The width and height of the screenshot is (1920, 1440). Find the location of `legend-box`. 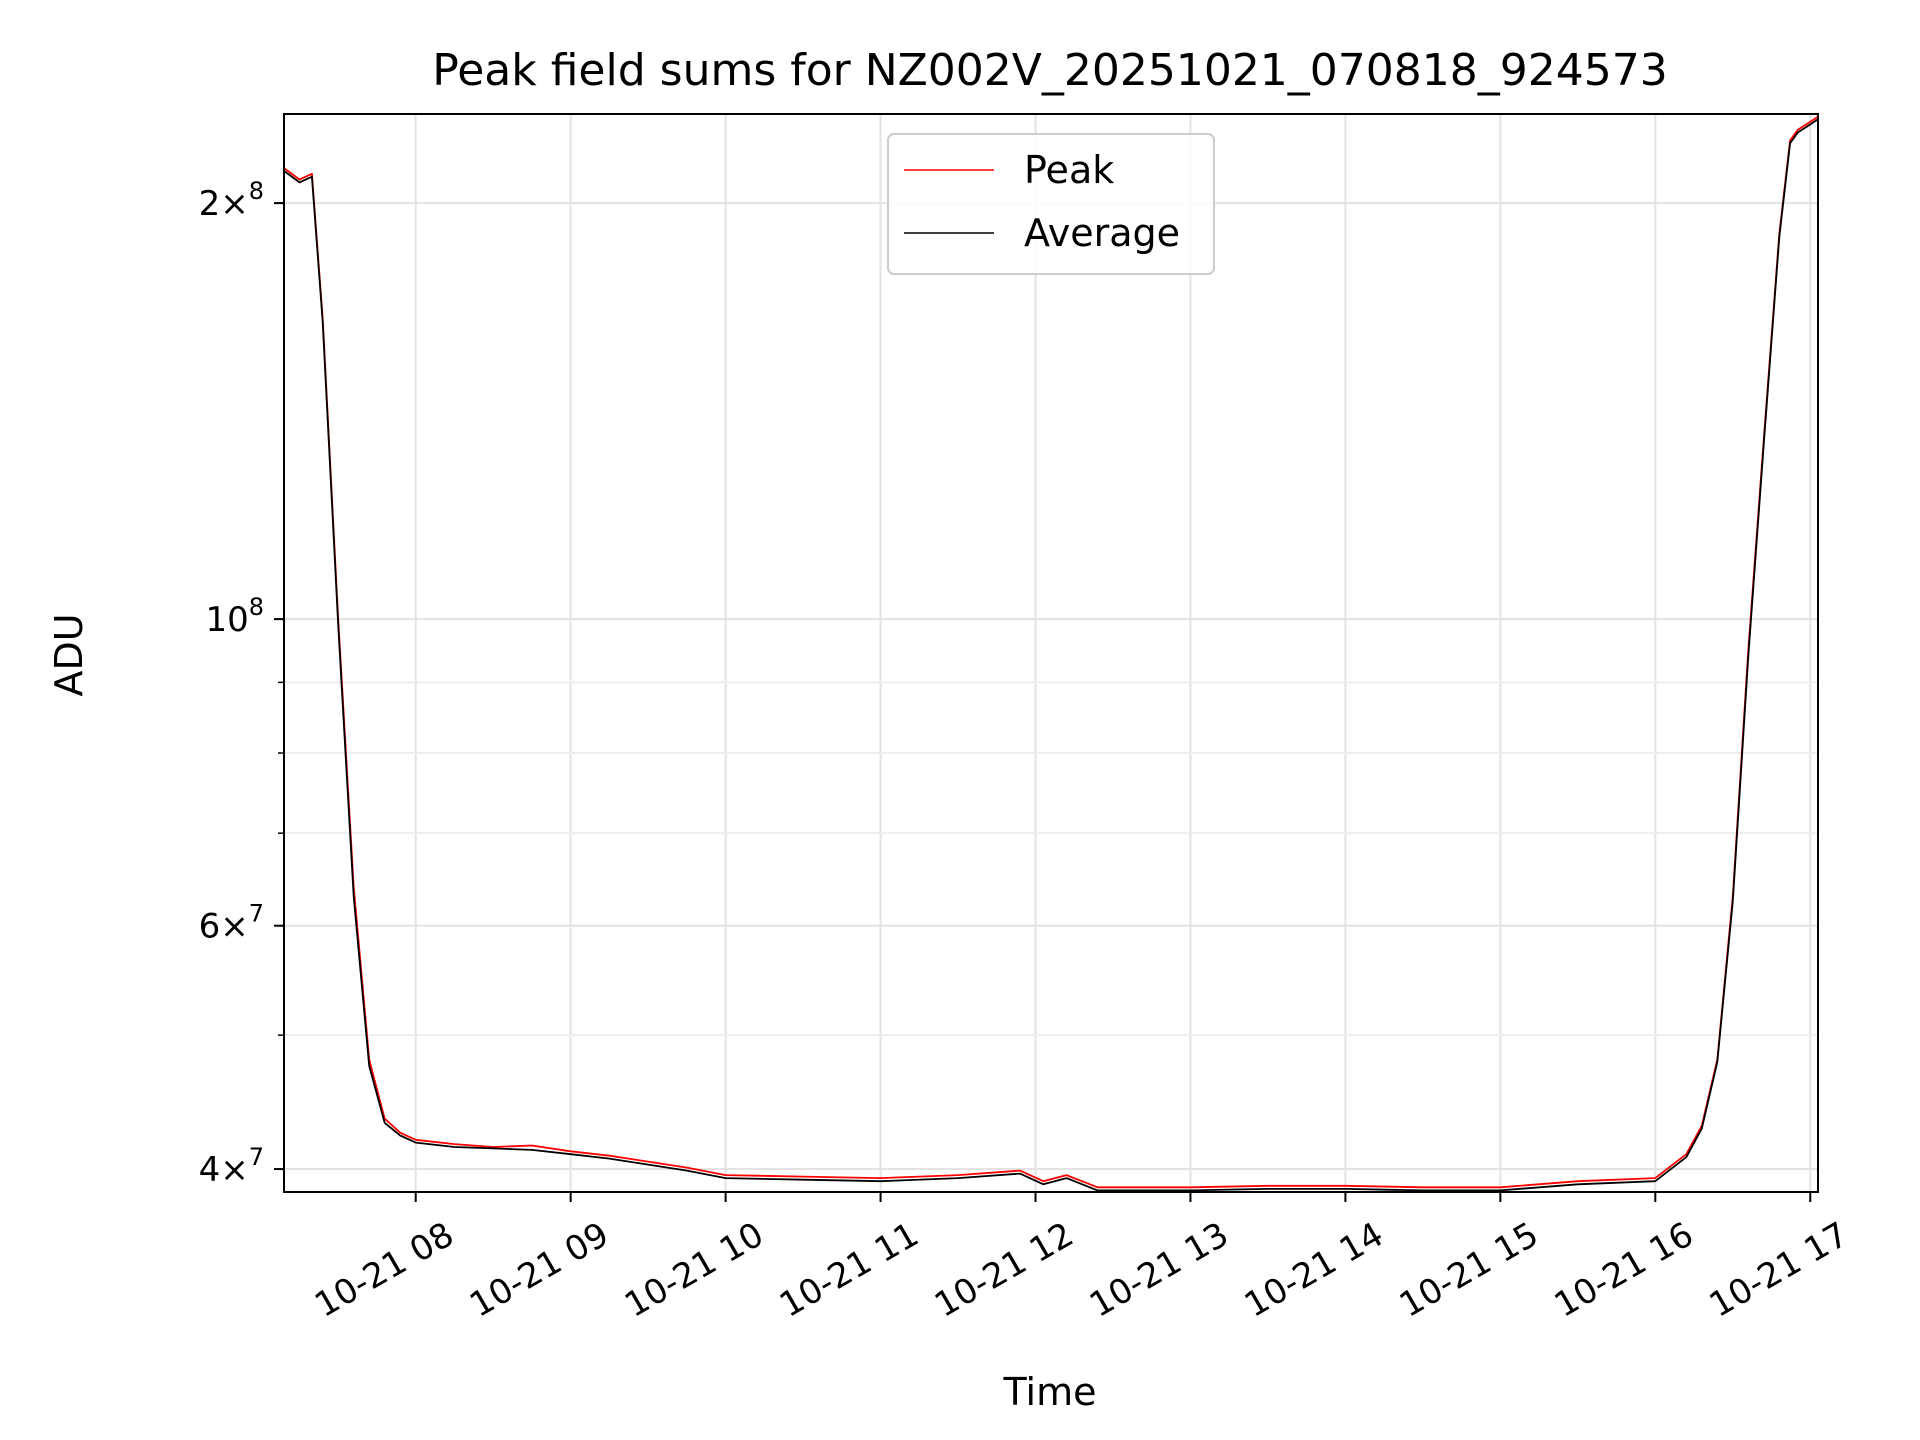

legend-box is located at coordinates (1051, 204).